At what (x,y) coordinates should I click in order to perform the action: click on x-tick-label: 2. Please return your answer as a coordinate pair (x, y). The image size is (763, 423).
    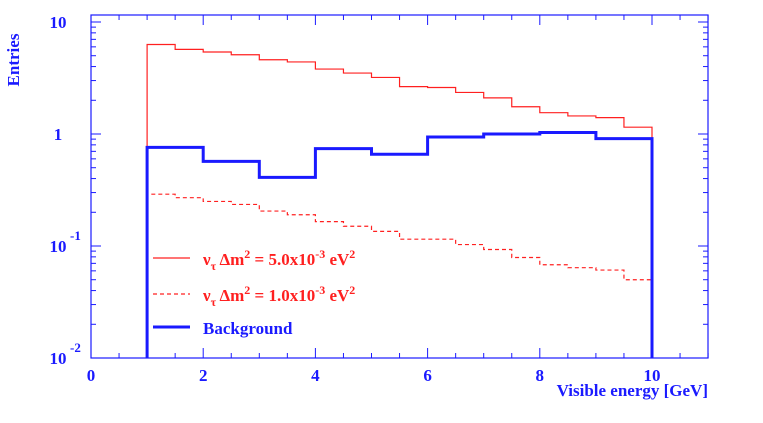
    Looking at the image, I should click on (203, 375).